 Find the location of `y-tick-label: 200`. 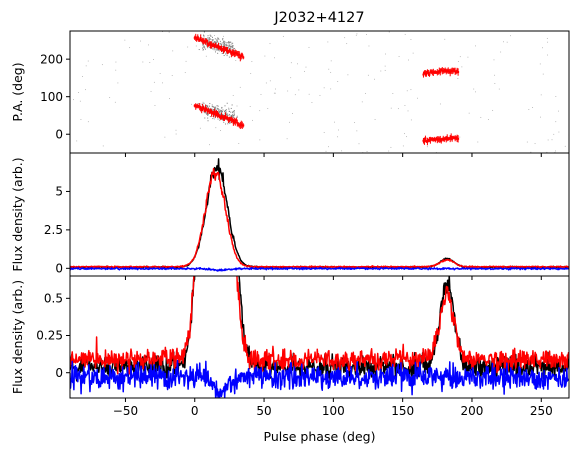

y-tick-label: 200 is located at coordinates (51, 59).